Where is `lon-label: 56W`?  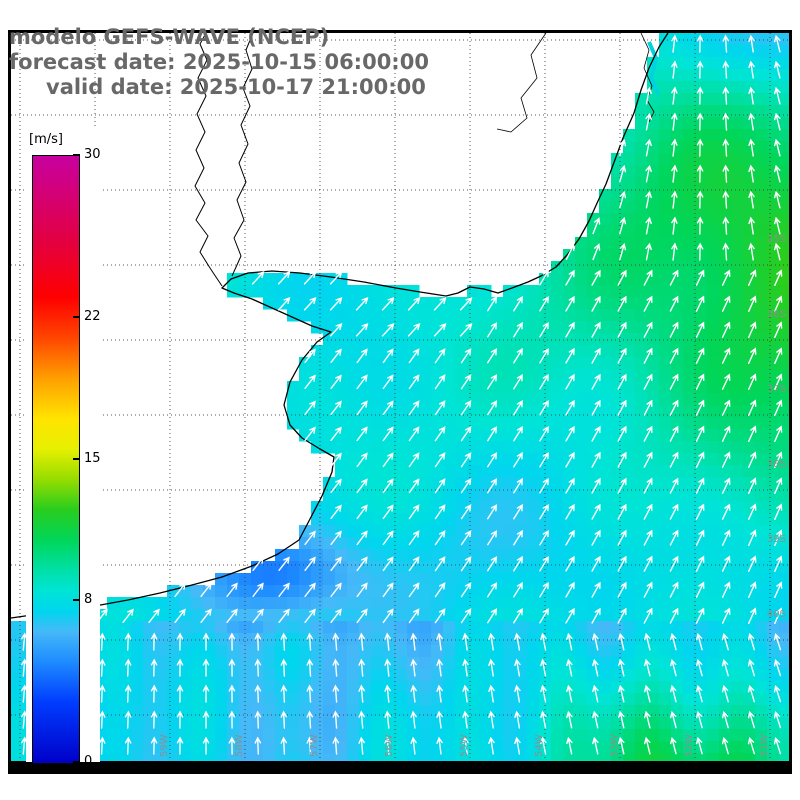
lon-label: 56W is located at coordinates (389, 745).